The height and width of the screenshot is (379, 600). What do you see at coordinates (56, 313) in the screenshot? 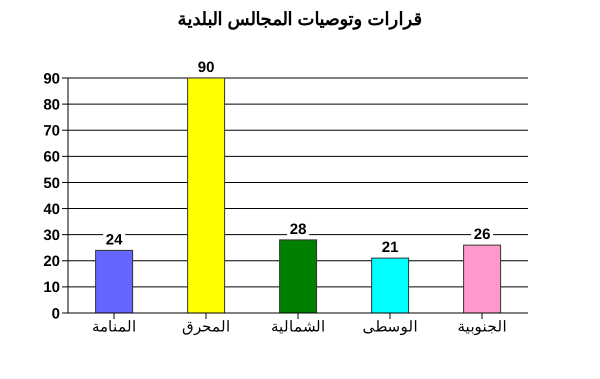
I see `y-tick-label: 0` at bounding box center [56, 313].